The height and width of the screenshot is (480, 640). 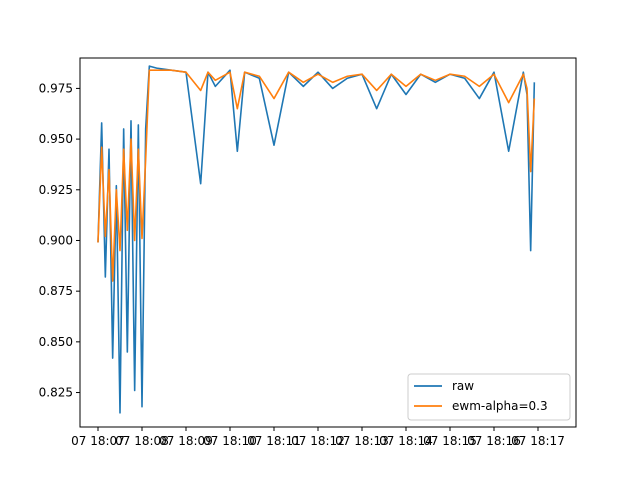 What do you see at coordinates (450, 441) in the screenshot?
I see `x-tick-label-8: 07 18:15` at bounding box center [450, 441].